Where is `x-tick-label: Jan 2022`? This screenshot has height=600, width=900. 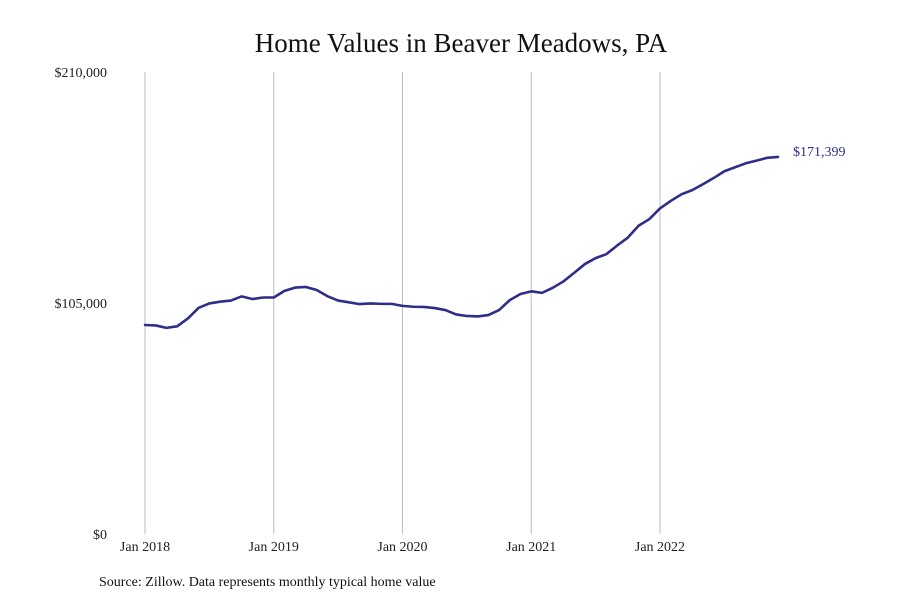
x-tick-label: Jan 2022 is located at coordinates (660, 547).